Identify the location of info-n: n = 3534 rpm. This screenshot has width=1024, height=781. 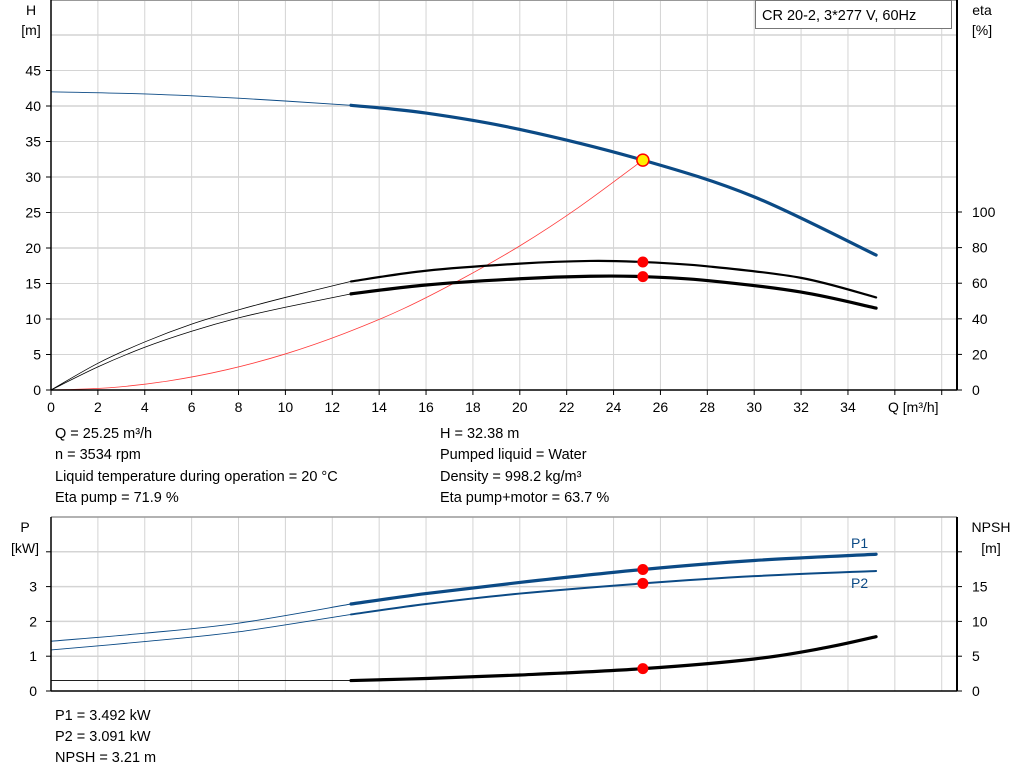
(98, 455).